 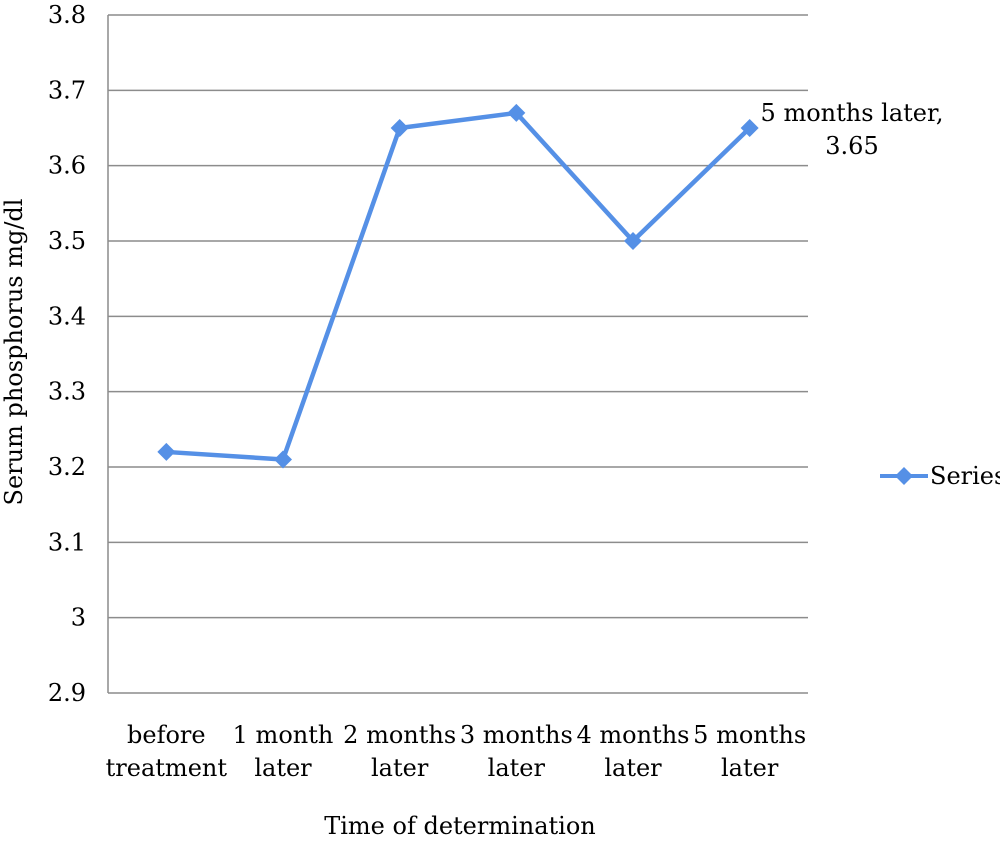 What do you see at coordinates (67, 467) in the screenshot?
I see `y-tick-label: 3.2` at bounding box center [67, 467].